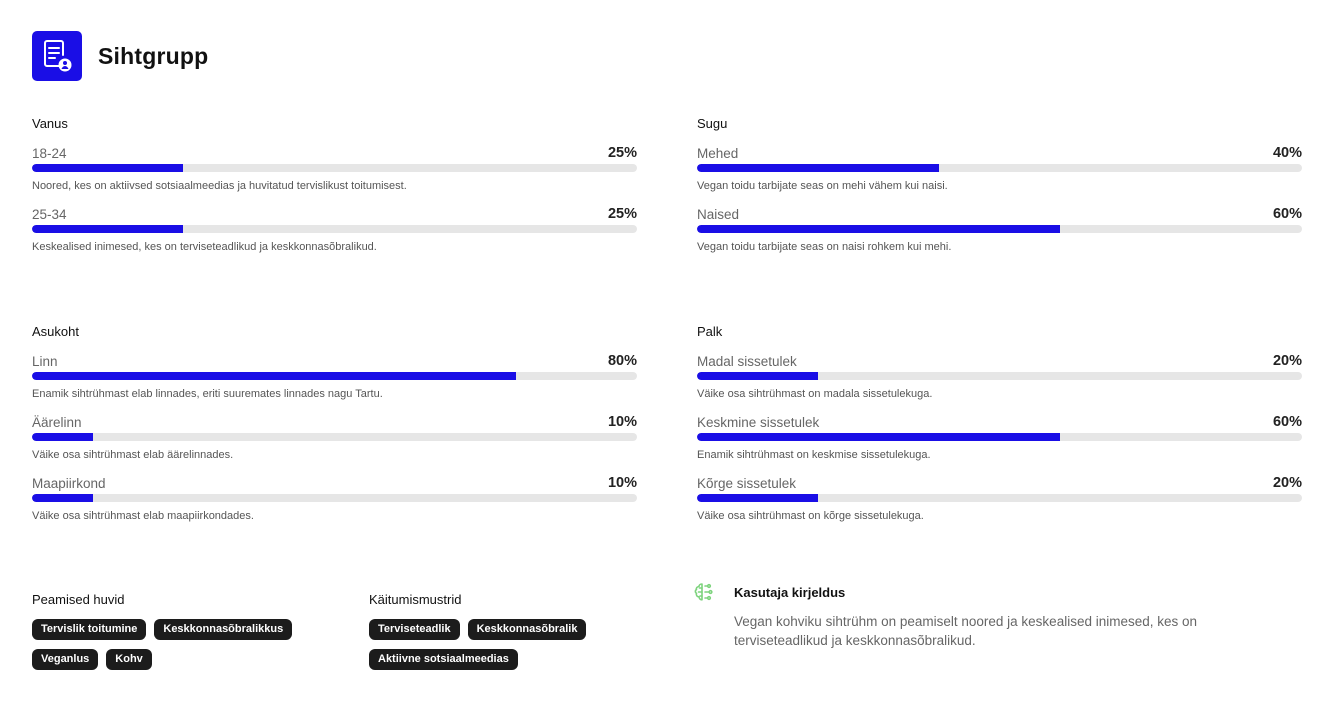  I want to click on stat-label: Maapiirkond, so click(69, 483).